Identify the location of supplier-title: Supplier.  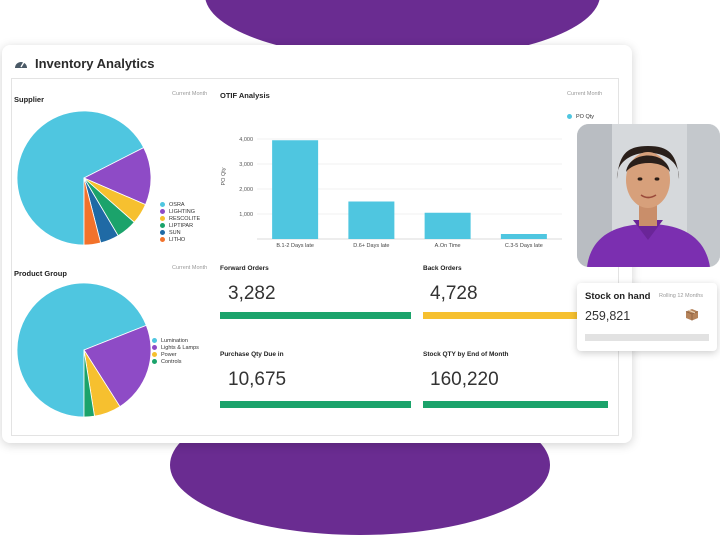
(29, 99).